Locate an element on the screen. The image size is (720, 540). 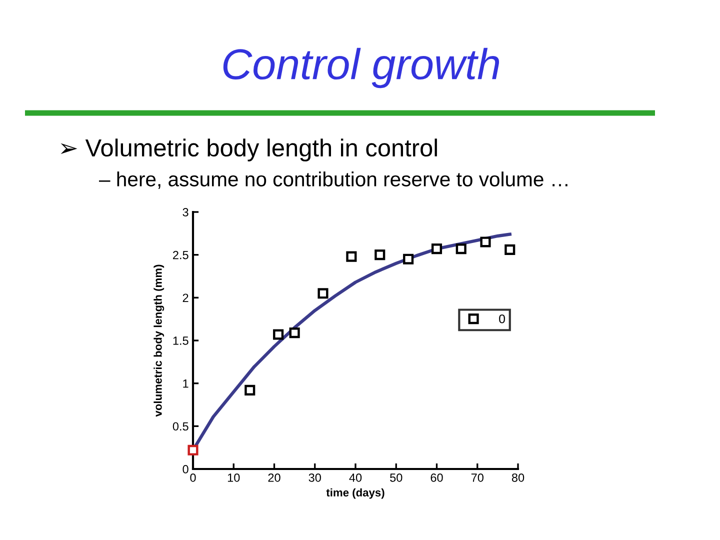
chart-title: Control growth is located at coordinates (361, 68).